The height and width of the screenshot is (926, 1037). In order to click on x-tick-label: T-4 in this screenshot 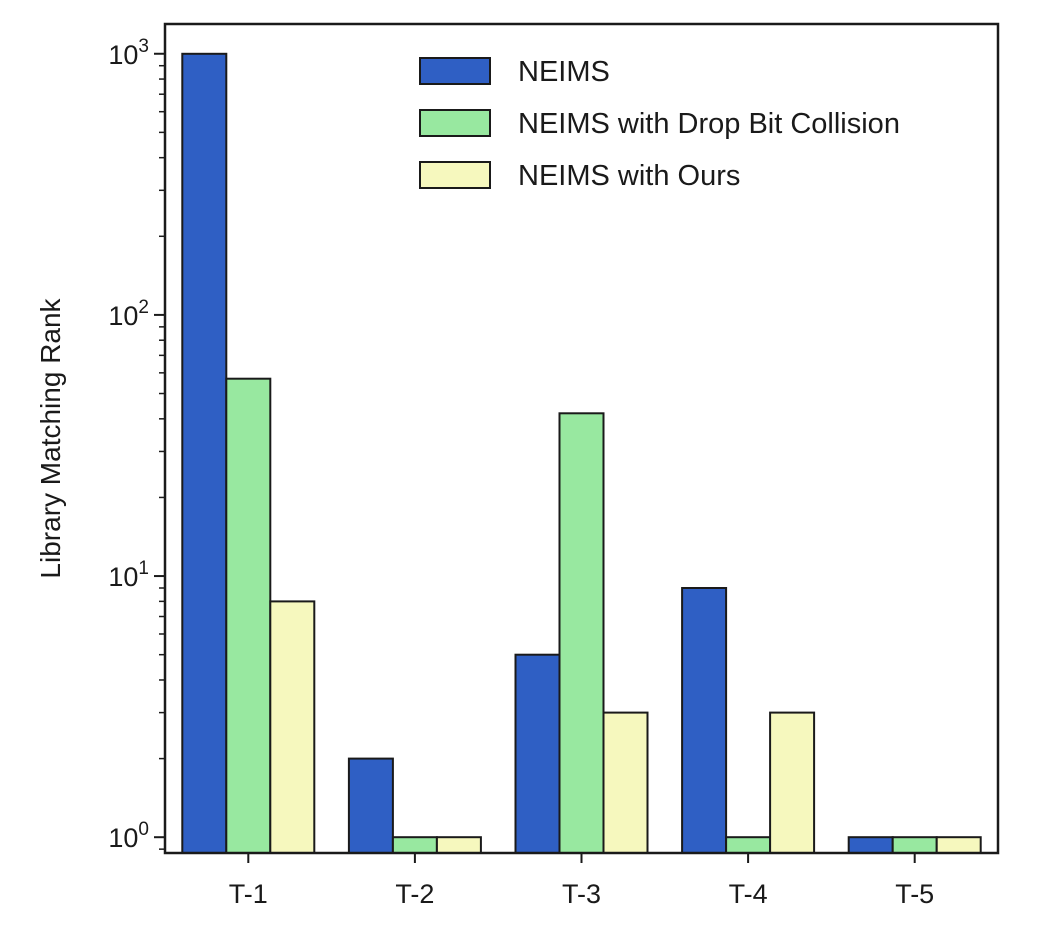, I will do `click(748, 894)`.